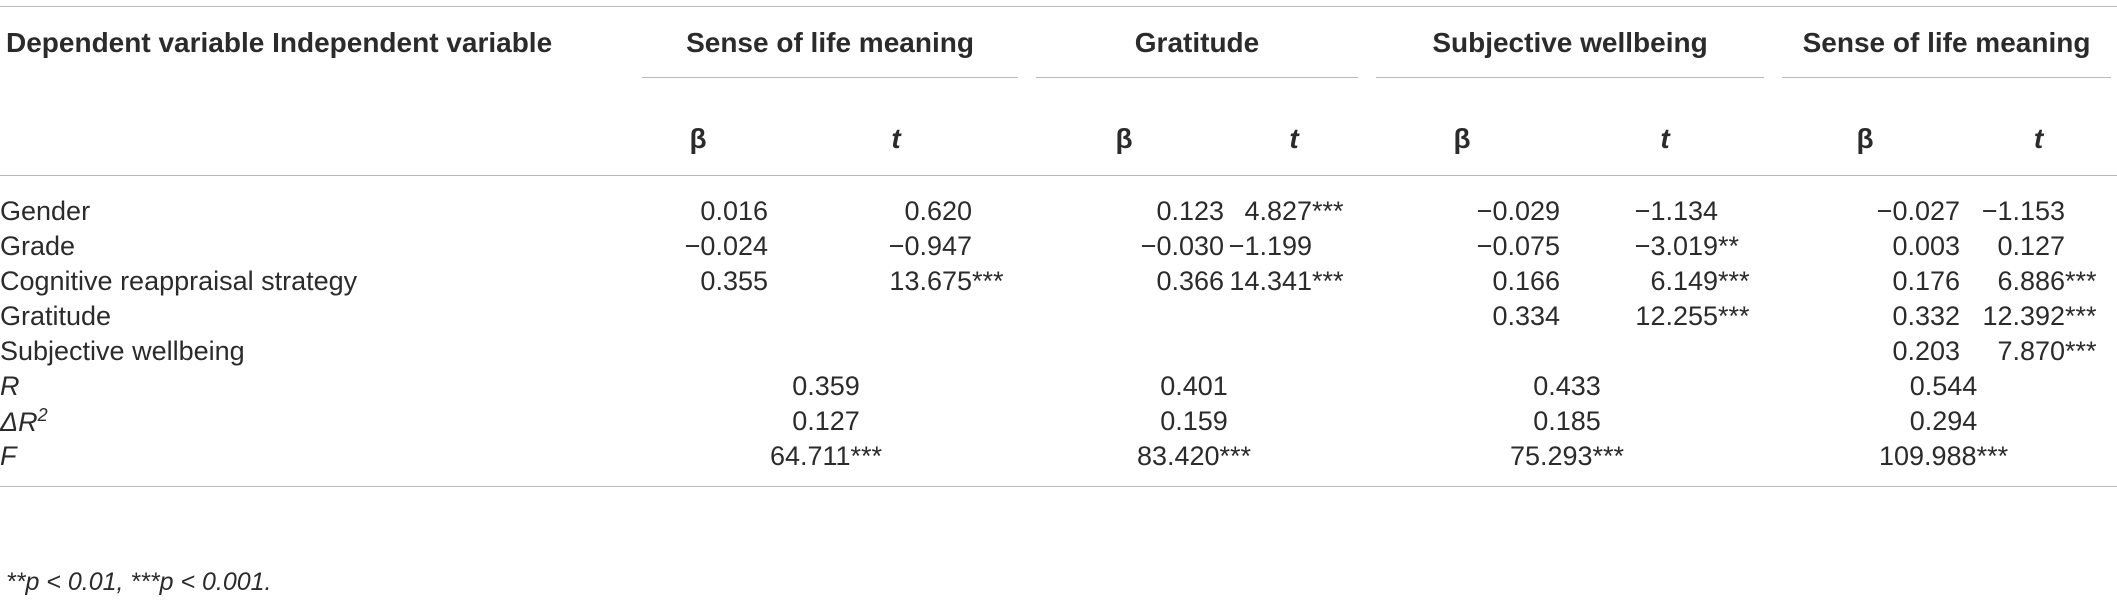 The image size is (2117, 609). I want to click on stat-cell: 0.544, so click(1943, 386).